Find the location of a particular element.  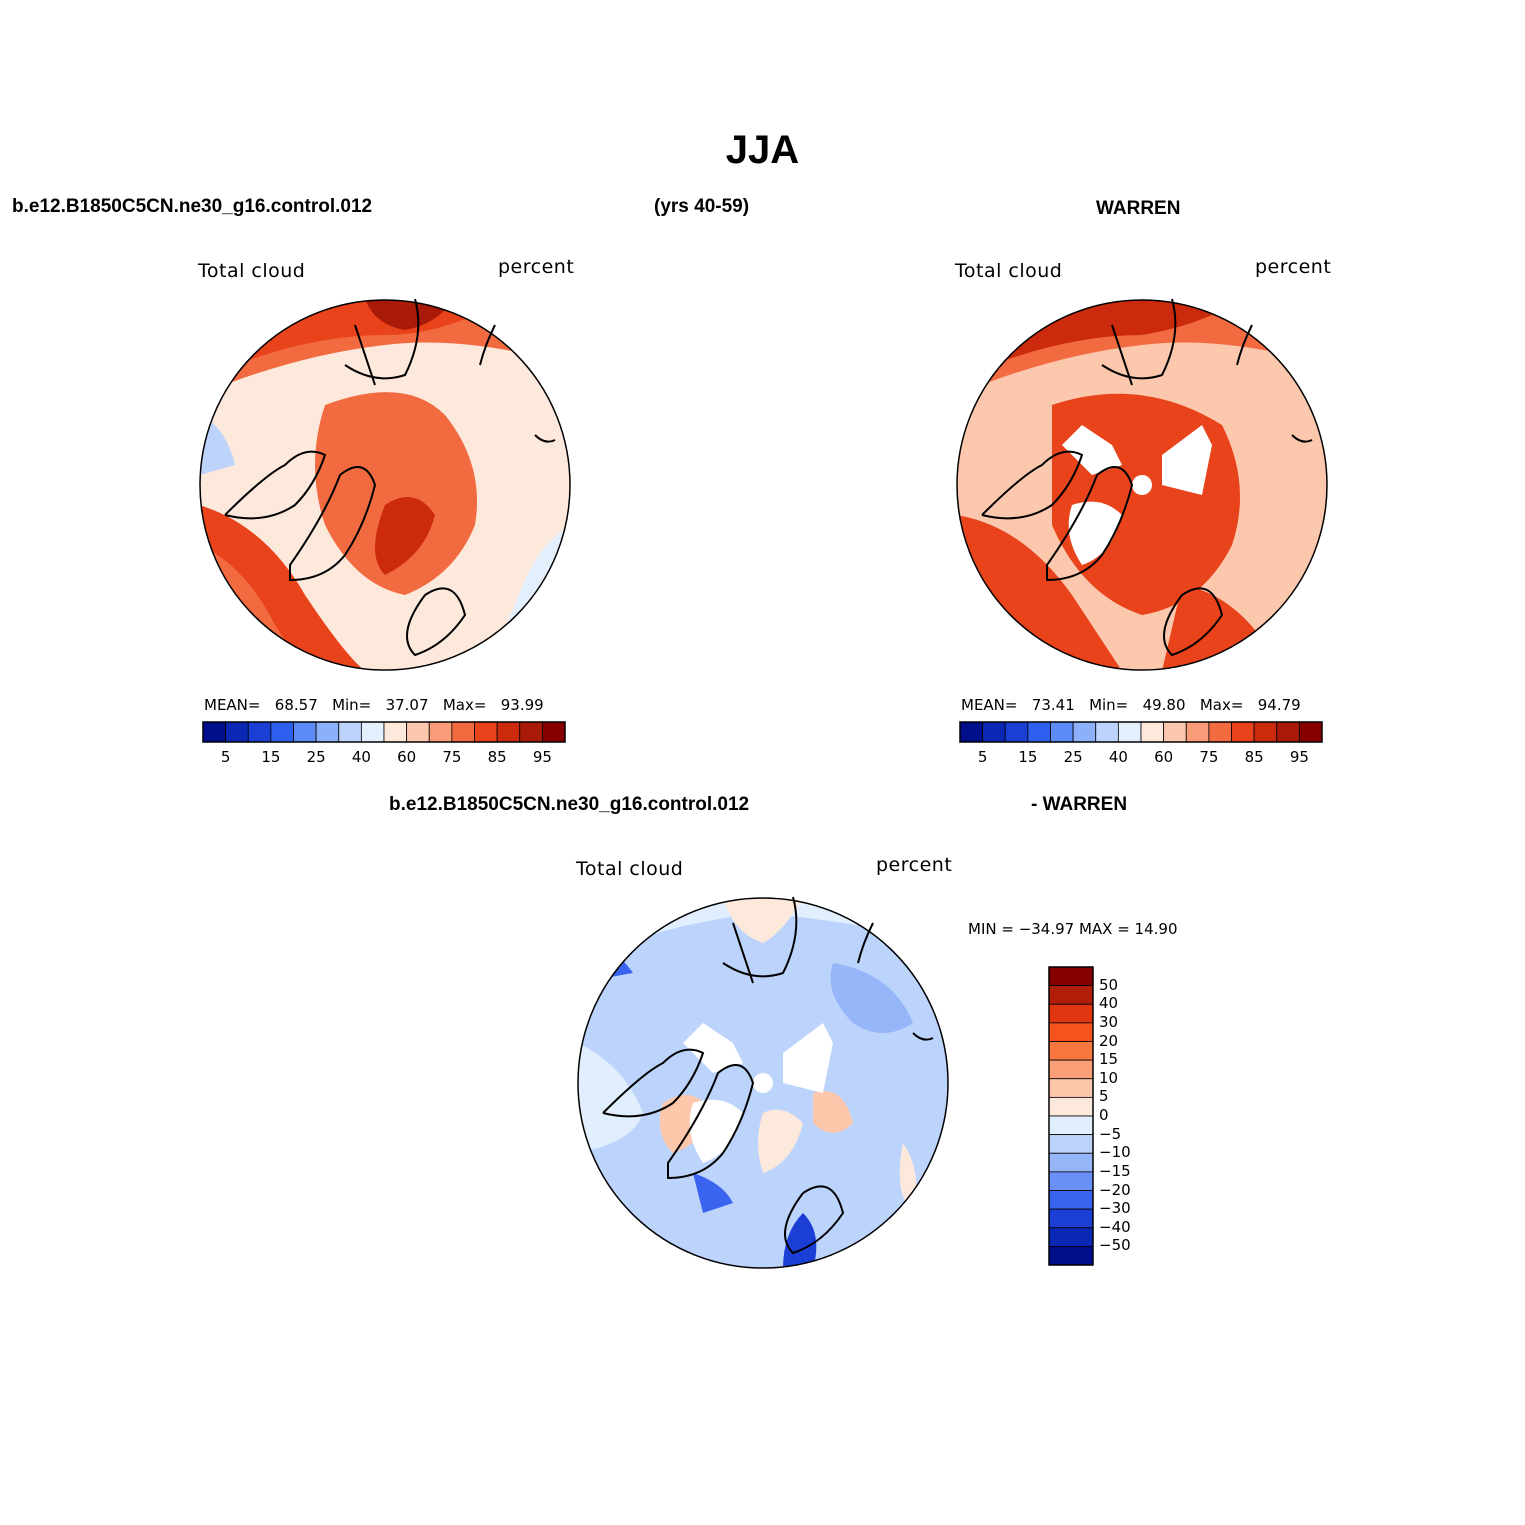

years-header: (yrs 40-59) is located at coordinates (702, 206).